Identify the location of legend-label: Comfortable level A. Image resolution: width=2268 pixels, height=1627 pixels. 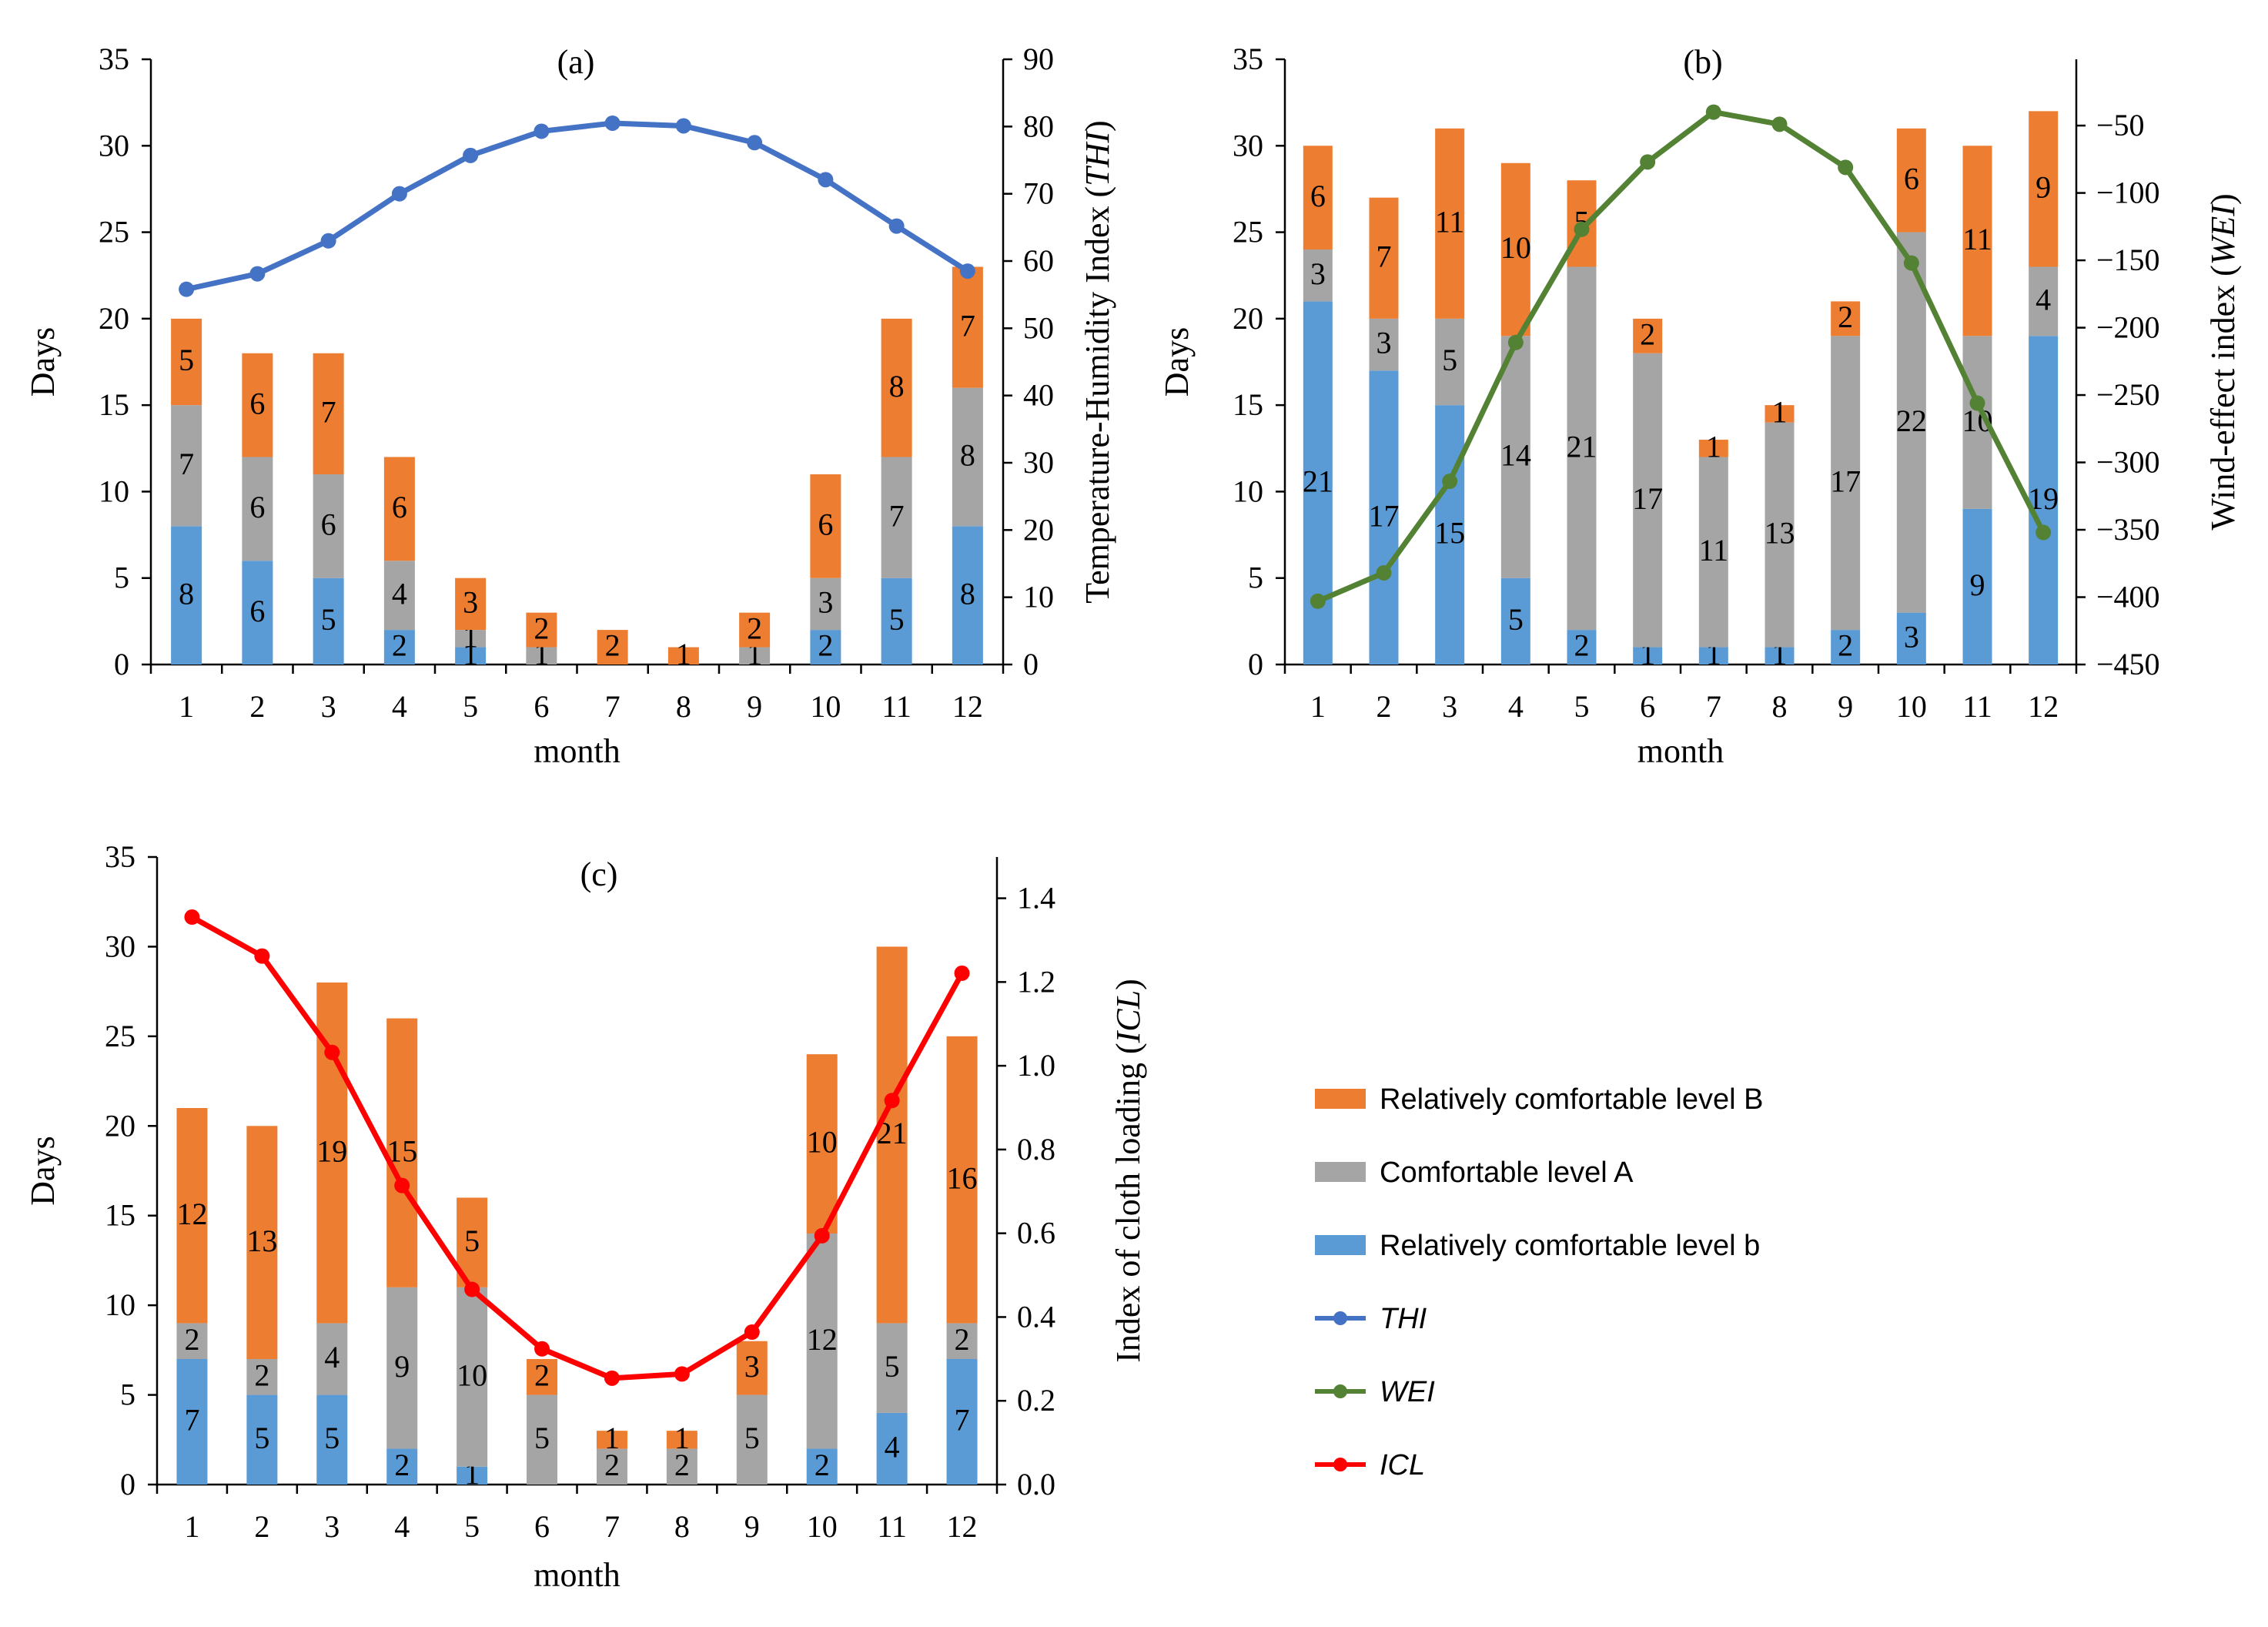
(1507, 1173).